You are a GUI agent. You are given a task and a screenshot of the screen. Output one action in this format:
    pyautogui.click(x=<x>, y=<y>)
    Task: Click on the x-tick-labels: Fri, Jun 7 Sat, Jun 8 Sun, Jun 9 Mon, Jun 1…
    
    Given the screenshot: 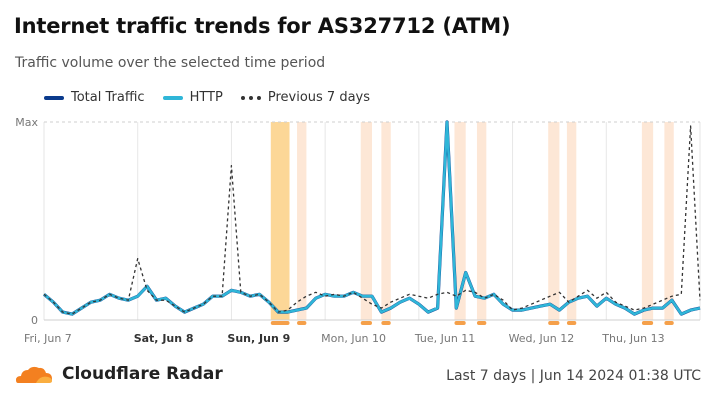 What is the action you would take?
    pyautogui.click(x=344, y=338)
    